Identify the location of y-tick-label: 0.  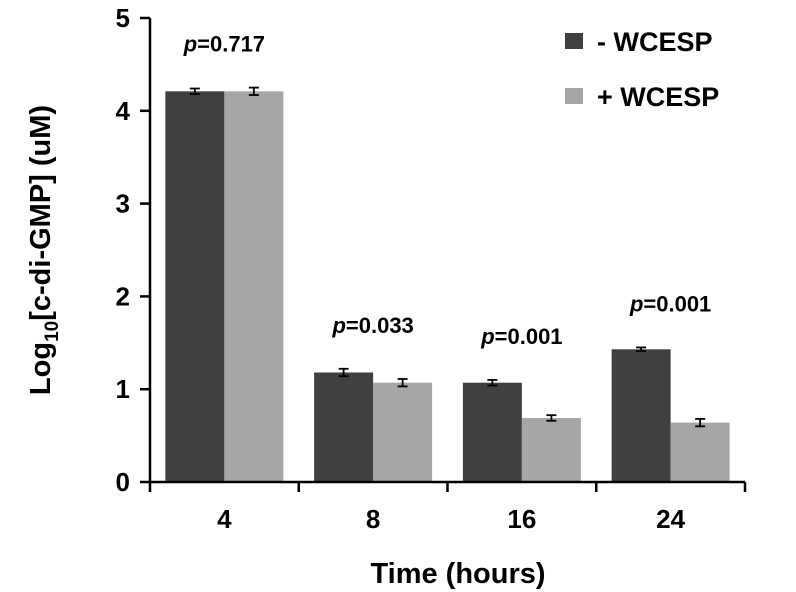
(123, 482).